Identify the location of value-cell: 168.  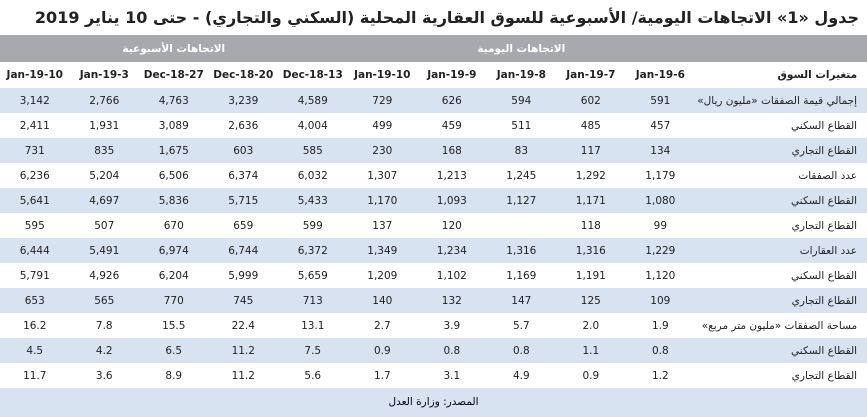
(452, 150).